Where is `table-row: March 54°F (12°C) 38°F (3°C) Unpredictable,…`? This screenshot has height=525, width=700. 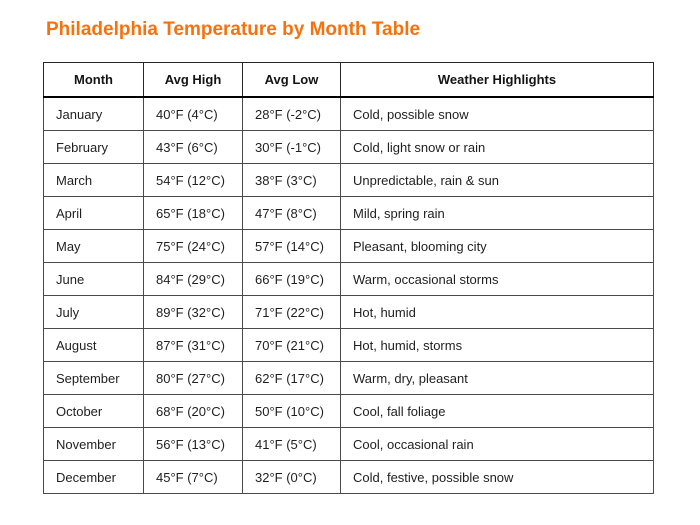 table-row: March 54°F (12°C) 38°F (3°C) Unpredictable,… is located at coordinates (348, 180).